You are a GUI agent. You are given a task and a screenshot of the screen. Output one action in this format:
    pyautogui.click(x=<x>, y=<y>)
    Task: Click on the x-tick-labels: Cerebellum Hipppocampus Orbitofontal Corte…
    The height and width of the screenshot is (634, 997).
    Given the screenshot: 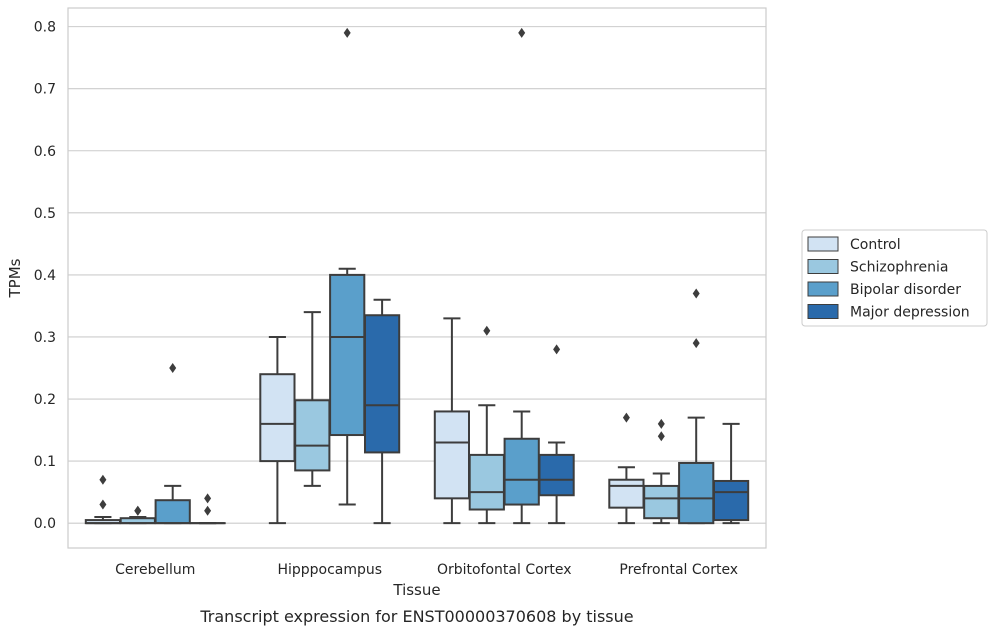 What is the action you would take?
    pyautogui.click(x=426, y=570)
    